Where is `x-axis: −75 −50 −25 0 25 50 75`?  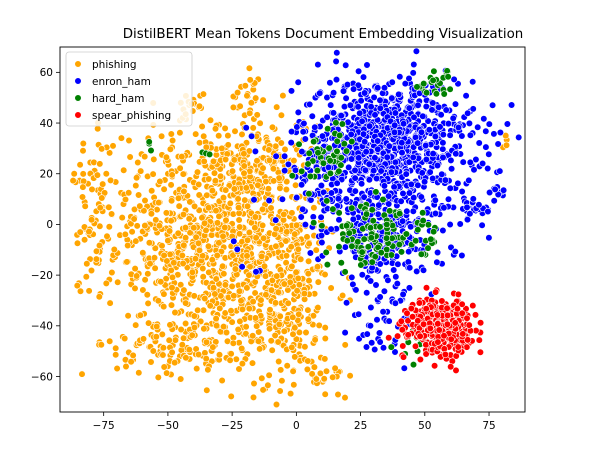
x-axis: −75 −50 −25 0 25 50 75 is located at coordinates (294, 422).